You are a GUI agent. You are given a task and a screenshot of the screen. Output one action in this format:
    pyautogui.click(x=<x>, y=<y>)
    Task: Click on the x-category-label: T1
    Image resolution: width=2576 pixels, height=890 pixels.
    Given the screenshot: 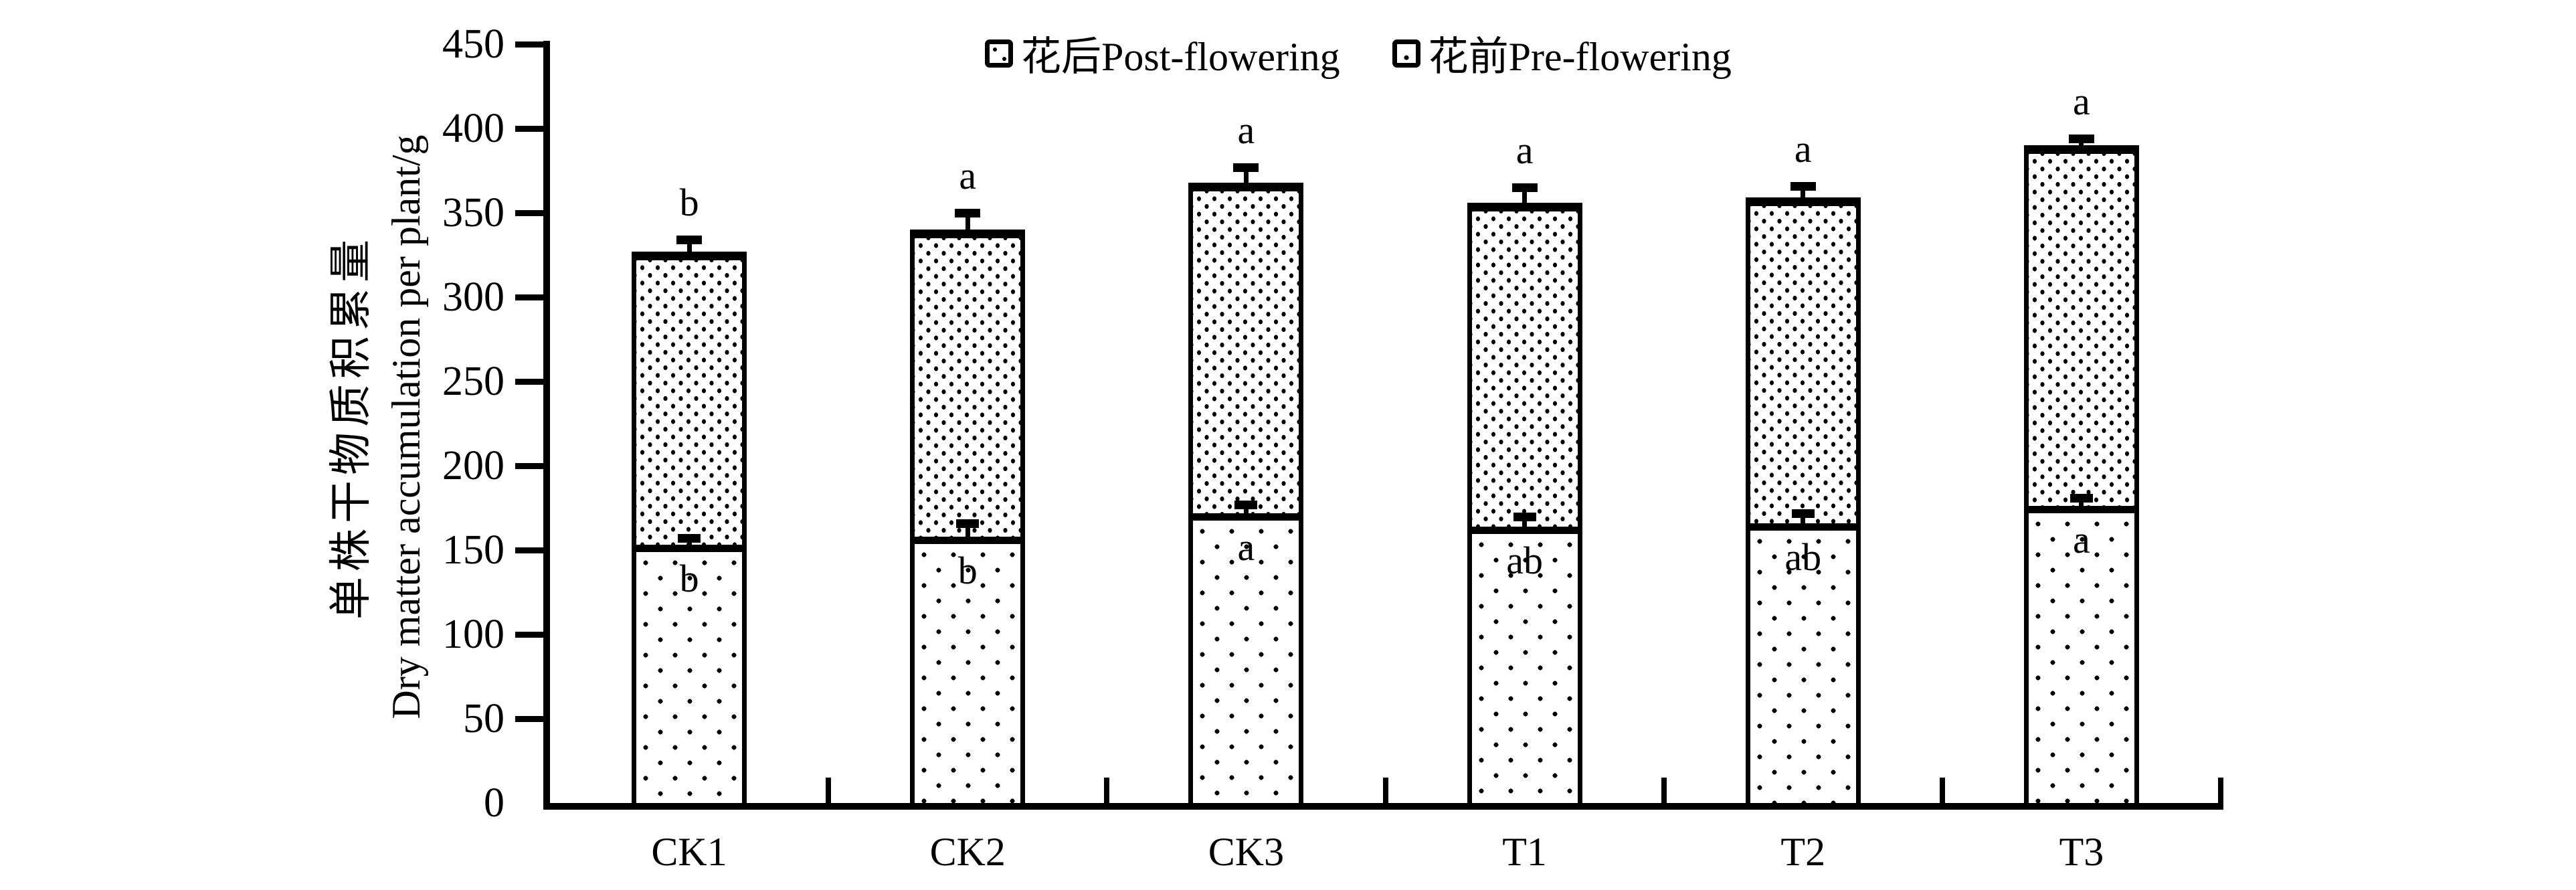 What is the action you would take?
    pyautogui.click(x=1524, y=852)
    